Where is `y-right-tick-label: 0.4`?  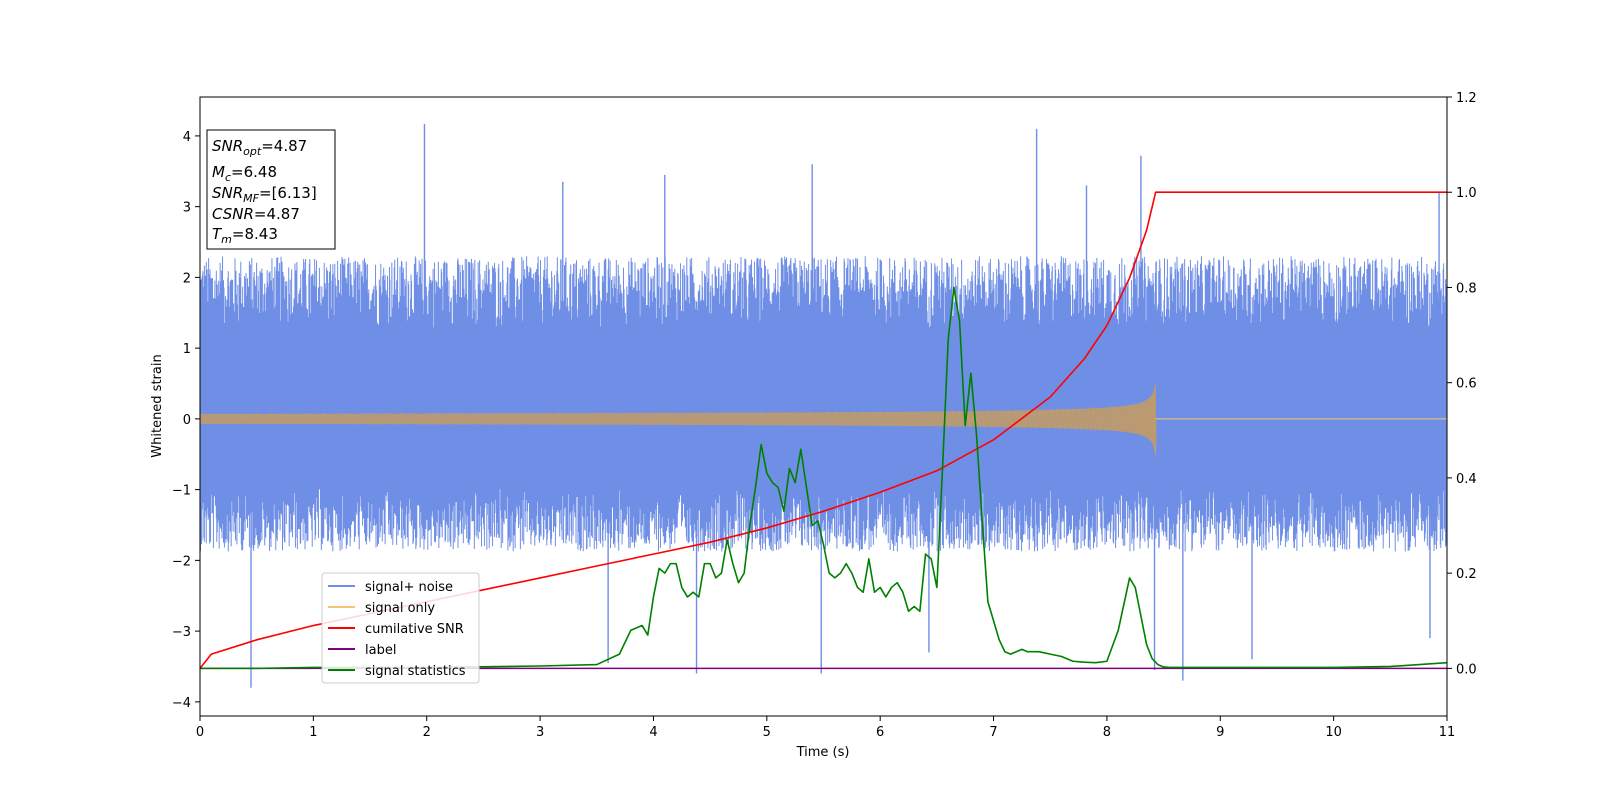 y-right-tick-label: 0.4 is located at coordinates (1466, 479).